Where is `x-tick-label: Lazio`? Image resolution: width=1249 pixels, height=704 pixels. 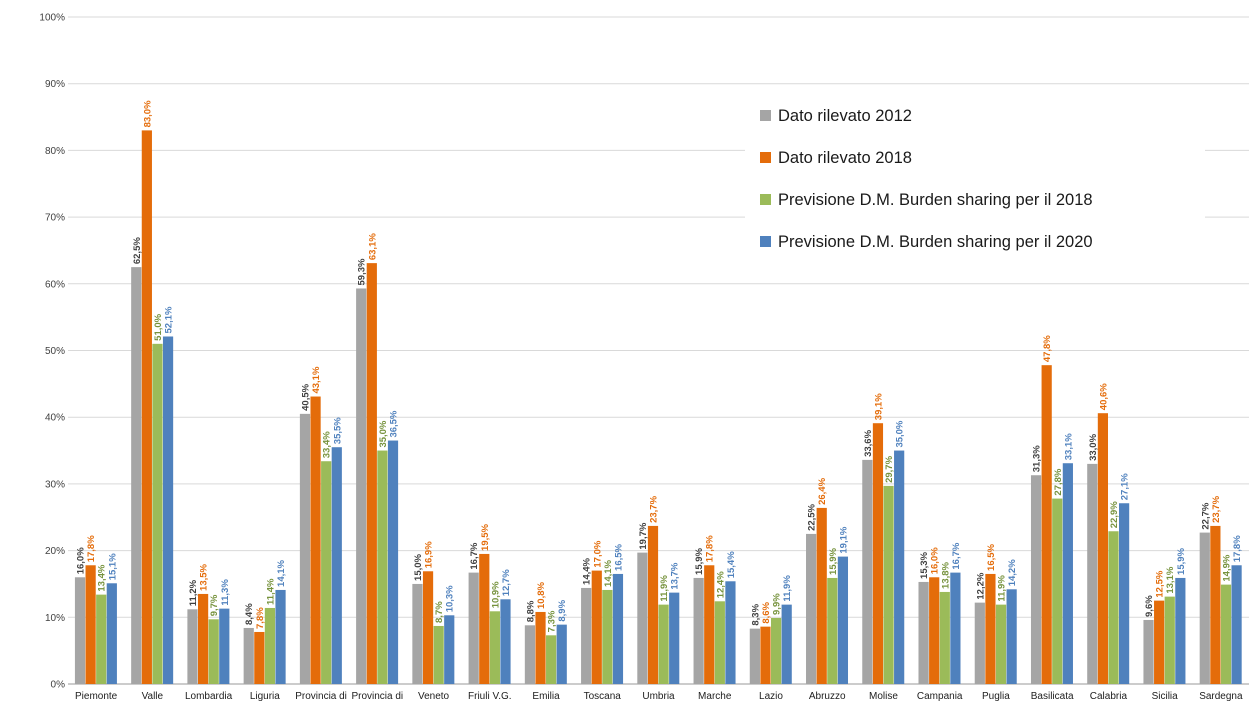 x-tick-label: Lazio is located at coordinates (771, 696).